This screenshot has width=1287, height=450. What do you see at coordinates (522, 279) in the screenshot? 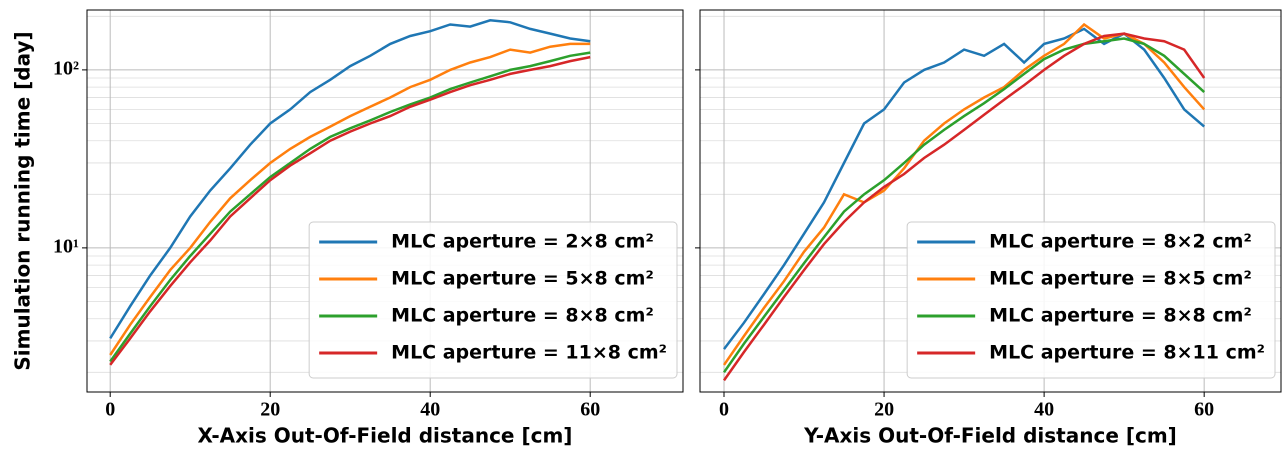
I see `legend-label: MLC aperture = 5×8 cm²` at bounding box center [522, 279].